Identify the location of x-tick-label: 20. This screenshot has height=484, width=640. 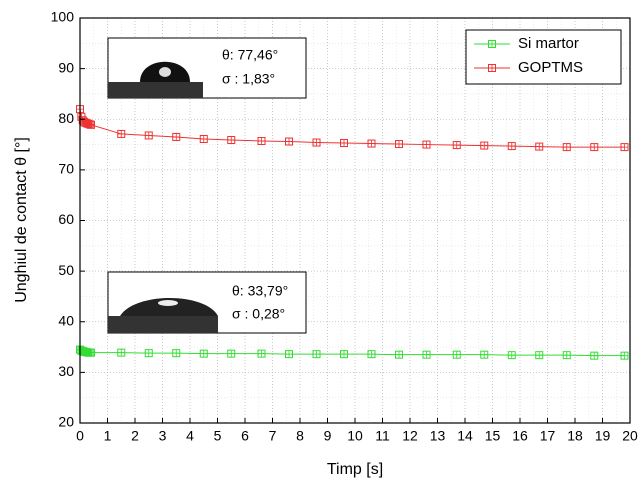
(630, 436).